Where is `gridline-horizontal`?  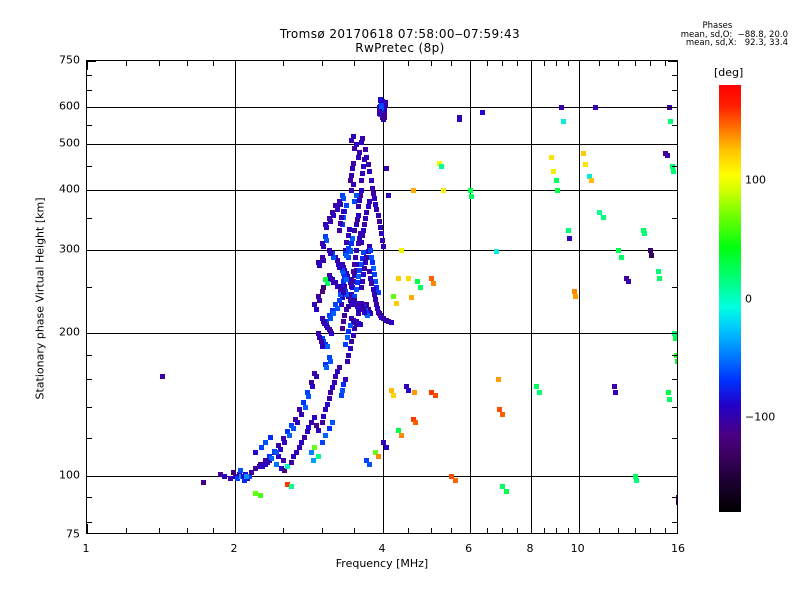
gridline-horizontal is located at coordinates (382, 476).